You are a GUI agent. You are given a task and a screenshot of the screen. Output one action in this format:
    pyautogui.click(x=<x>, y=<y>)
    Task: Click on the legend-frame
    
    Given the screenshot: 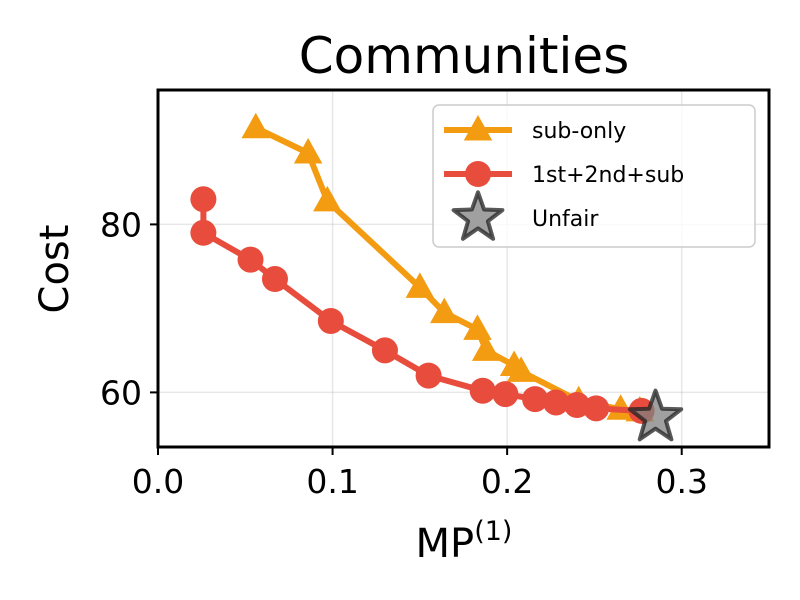 What is the action you would take?
    pyautogui.click(x=594, y=176)
    